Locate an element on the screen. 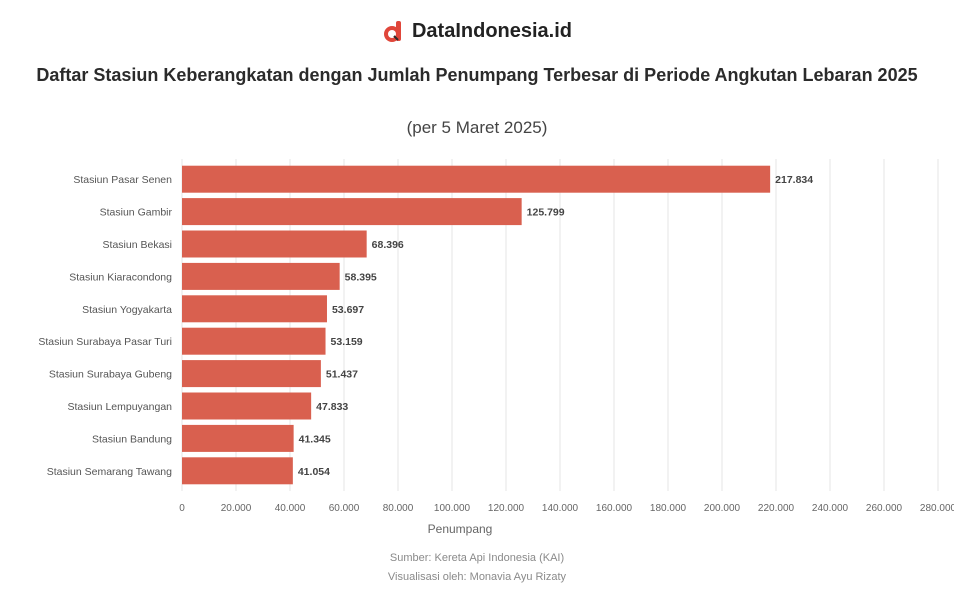 This screenshot has height=596, width=954. data-label: 217.834 is located at coordinates (794, 180).